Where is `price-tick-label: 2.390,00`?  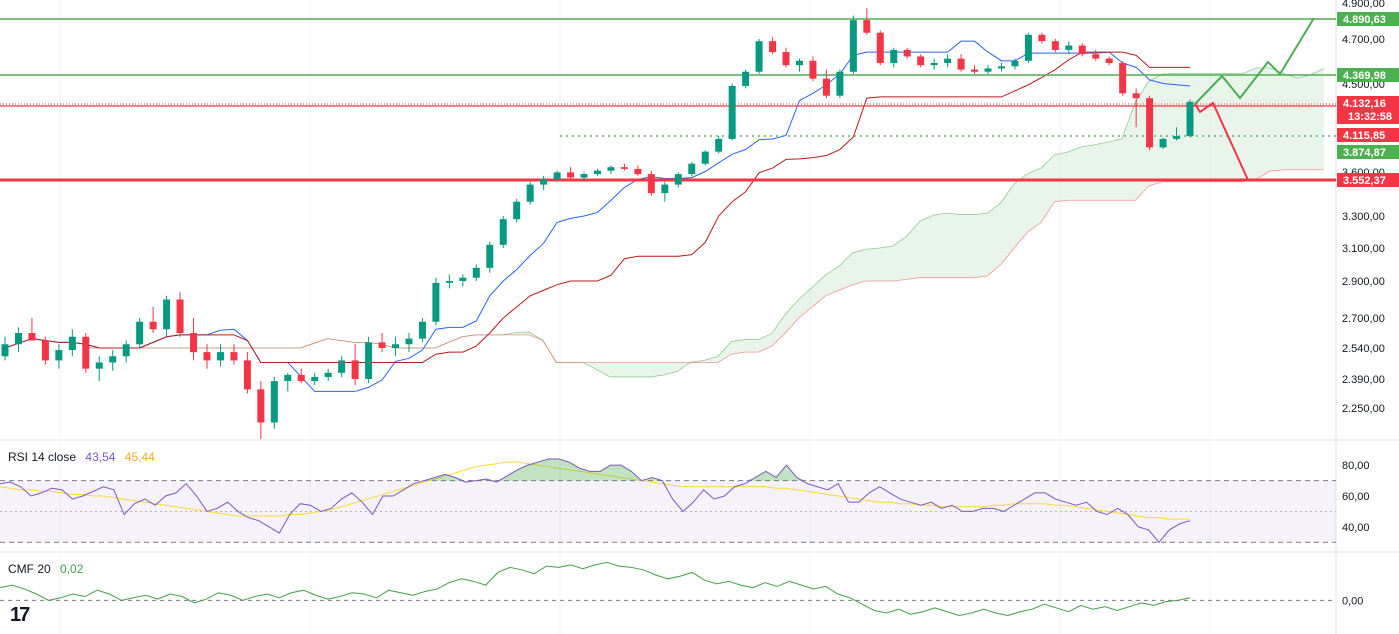 price-tick-label: 2.390,00 is located at coordinates (1363, 380).